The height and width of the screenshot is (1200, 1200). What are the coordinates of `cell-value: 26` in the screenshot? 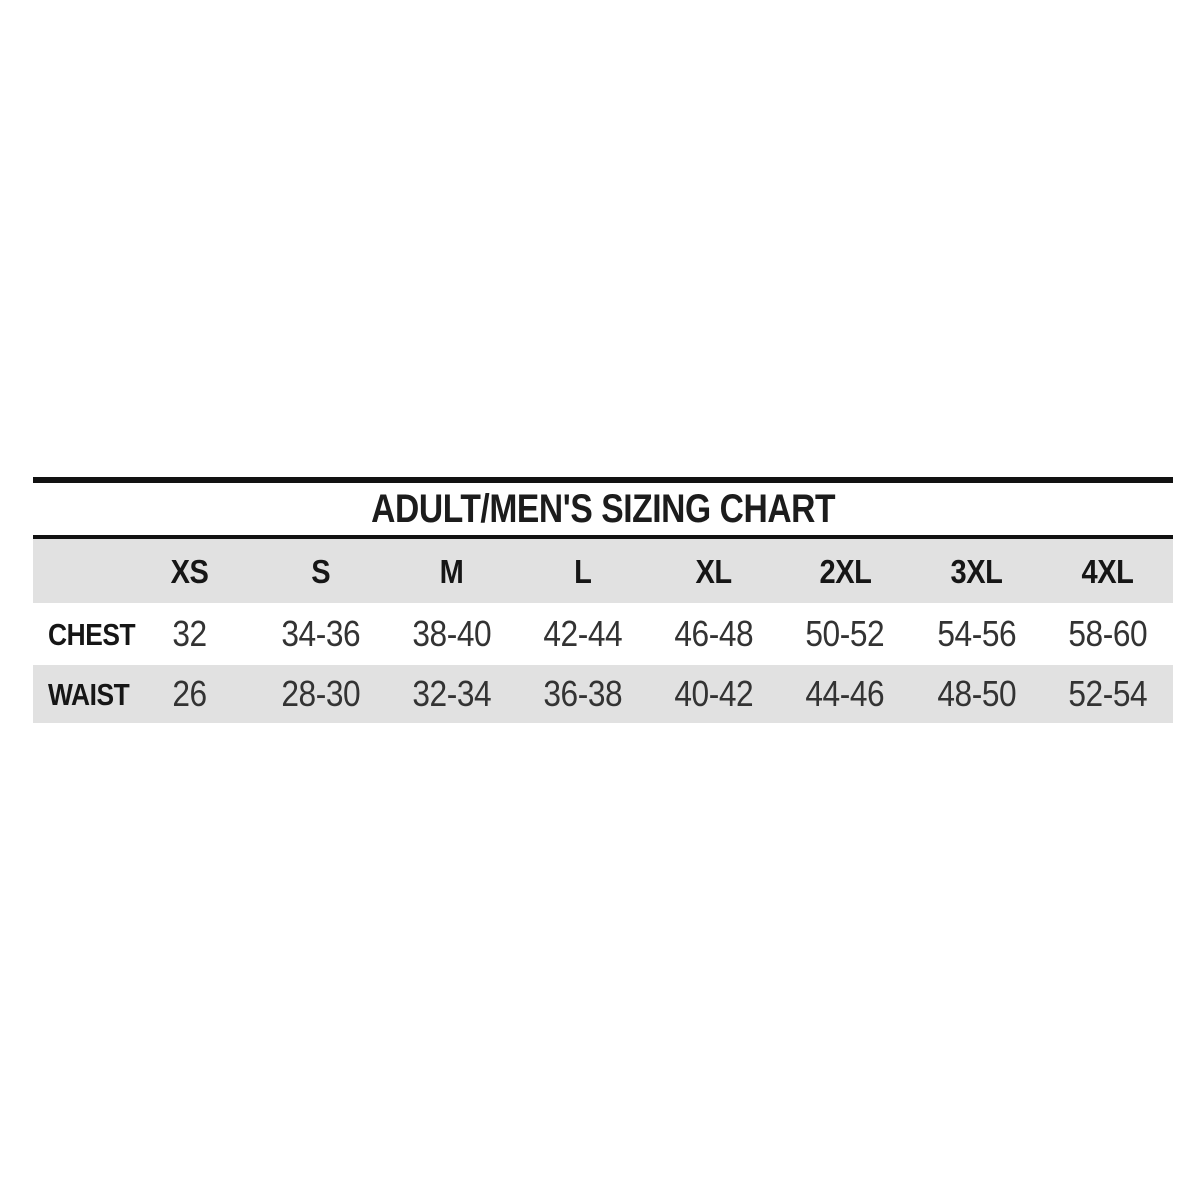 It's located at (189, 693).